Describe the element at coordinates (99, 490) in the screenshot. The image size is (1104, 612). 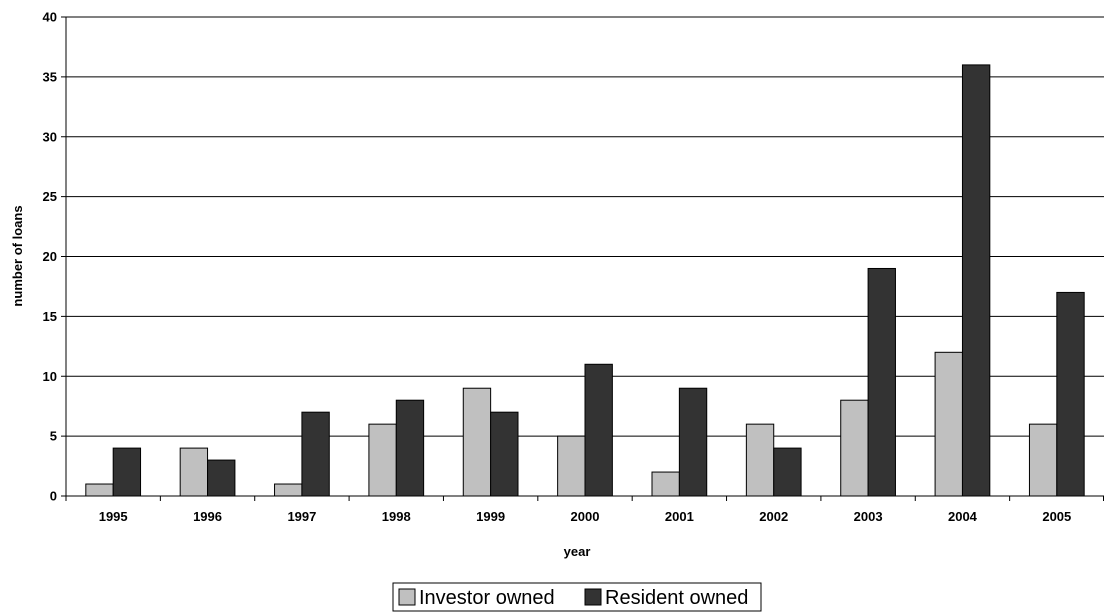
I see `bar-investor-owned-1995` at that location.